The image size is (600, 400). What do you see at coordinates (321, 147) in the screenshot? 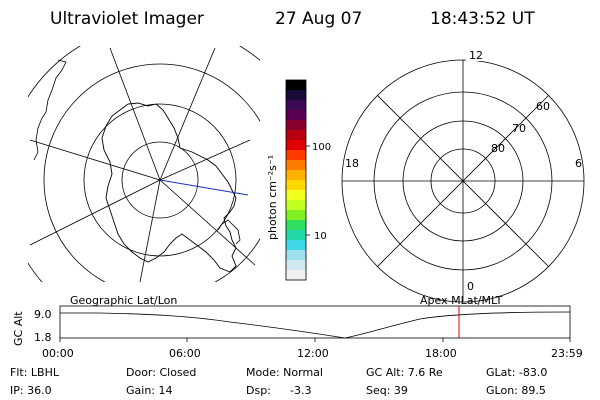
I see `colorbar-label-100: 100` at bounding box center [321, 147].